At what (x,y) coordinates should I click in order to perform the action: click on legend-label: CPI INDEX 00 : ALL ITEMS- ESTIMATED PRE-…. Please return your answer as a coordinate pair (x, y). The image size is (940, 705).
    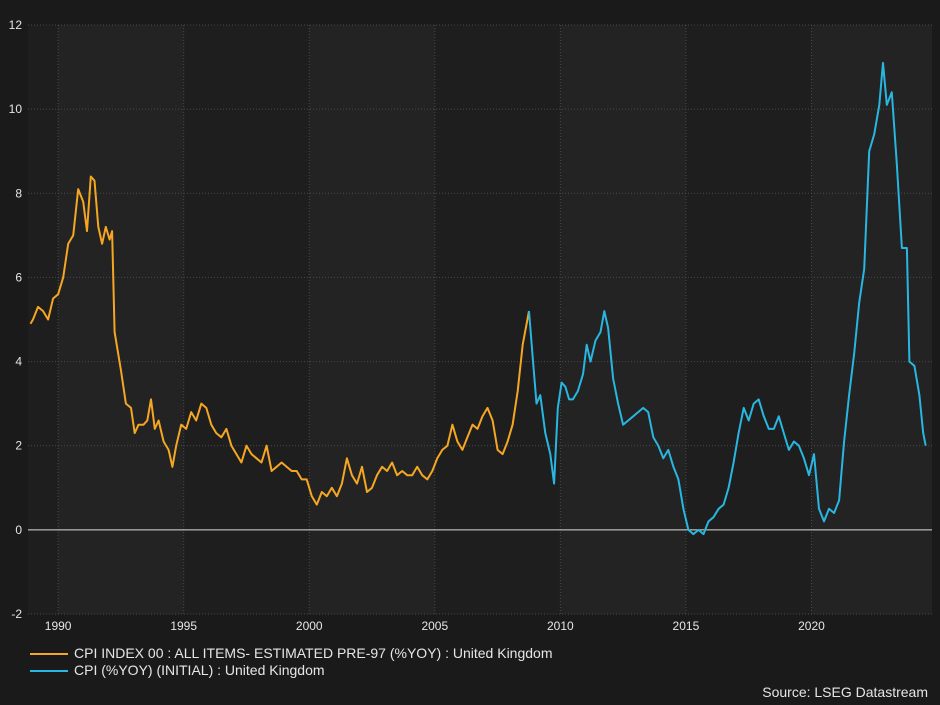
    Looking at the image, I should click on (313, 653).